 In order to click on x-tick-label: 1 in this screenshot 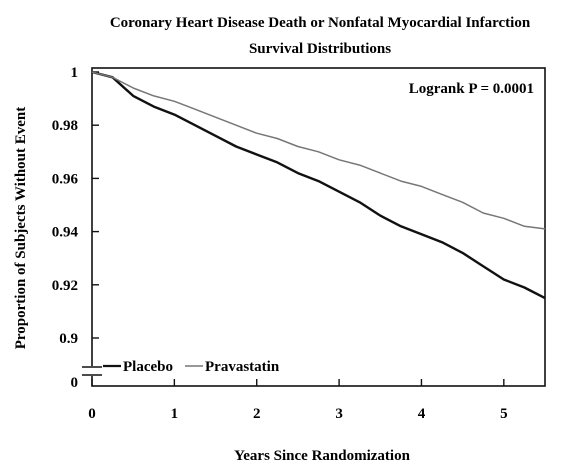, I will do `click(175, 414)`.